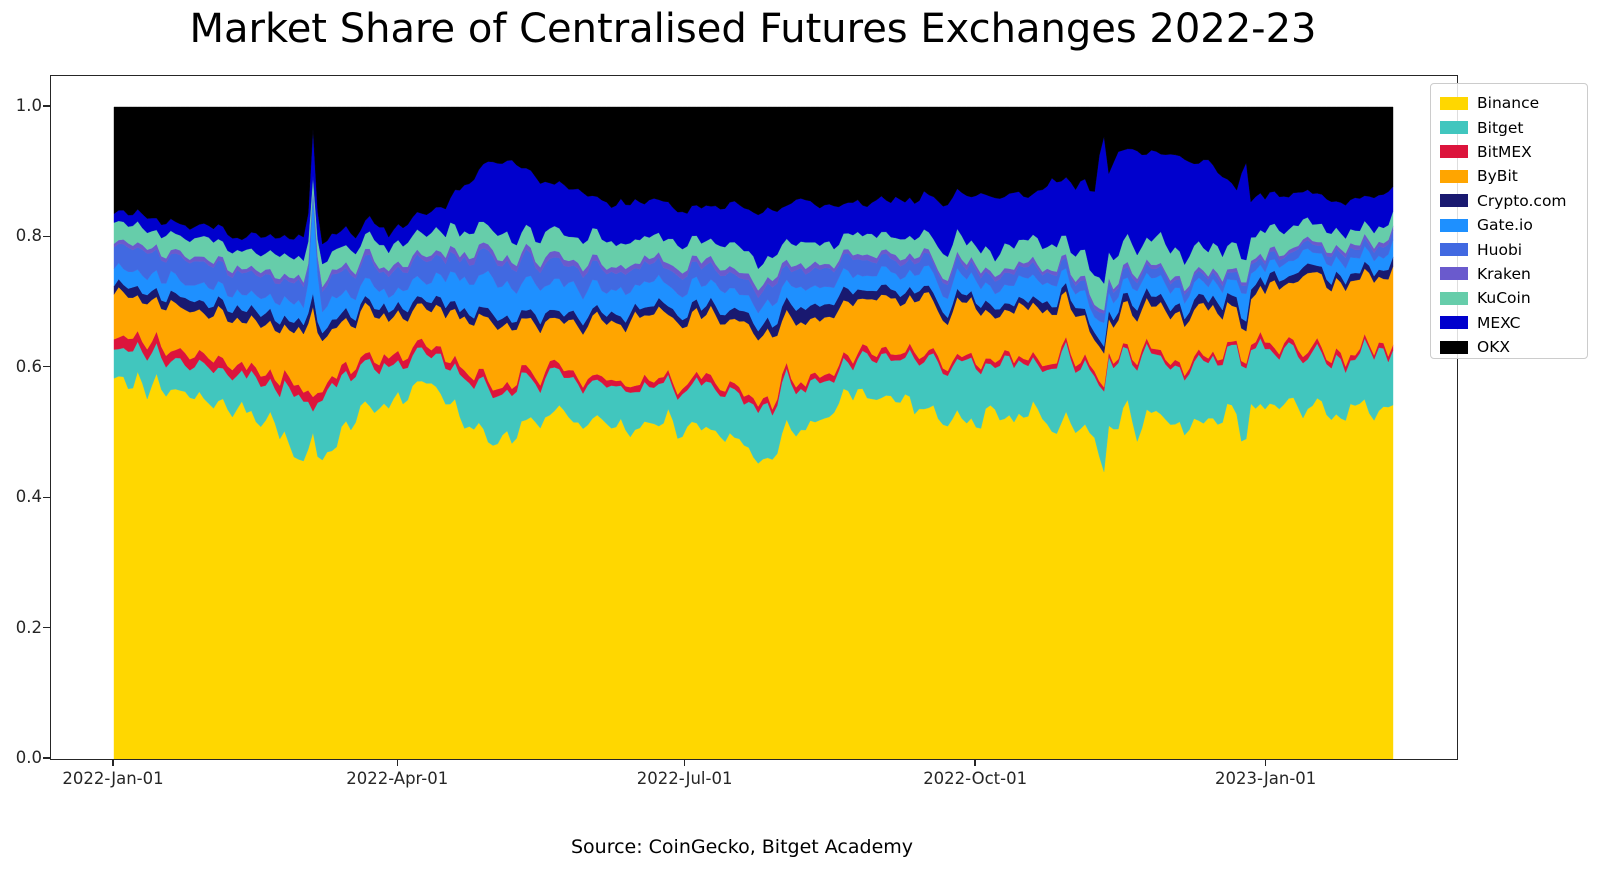 This screenshot has width=1600, height=890. Describe the element at coordinates (28, 497) in the screenshot. I see `y-tick-label: 0.4` at that location.